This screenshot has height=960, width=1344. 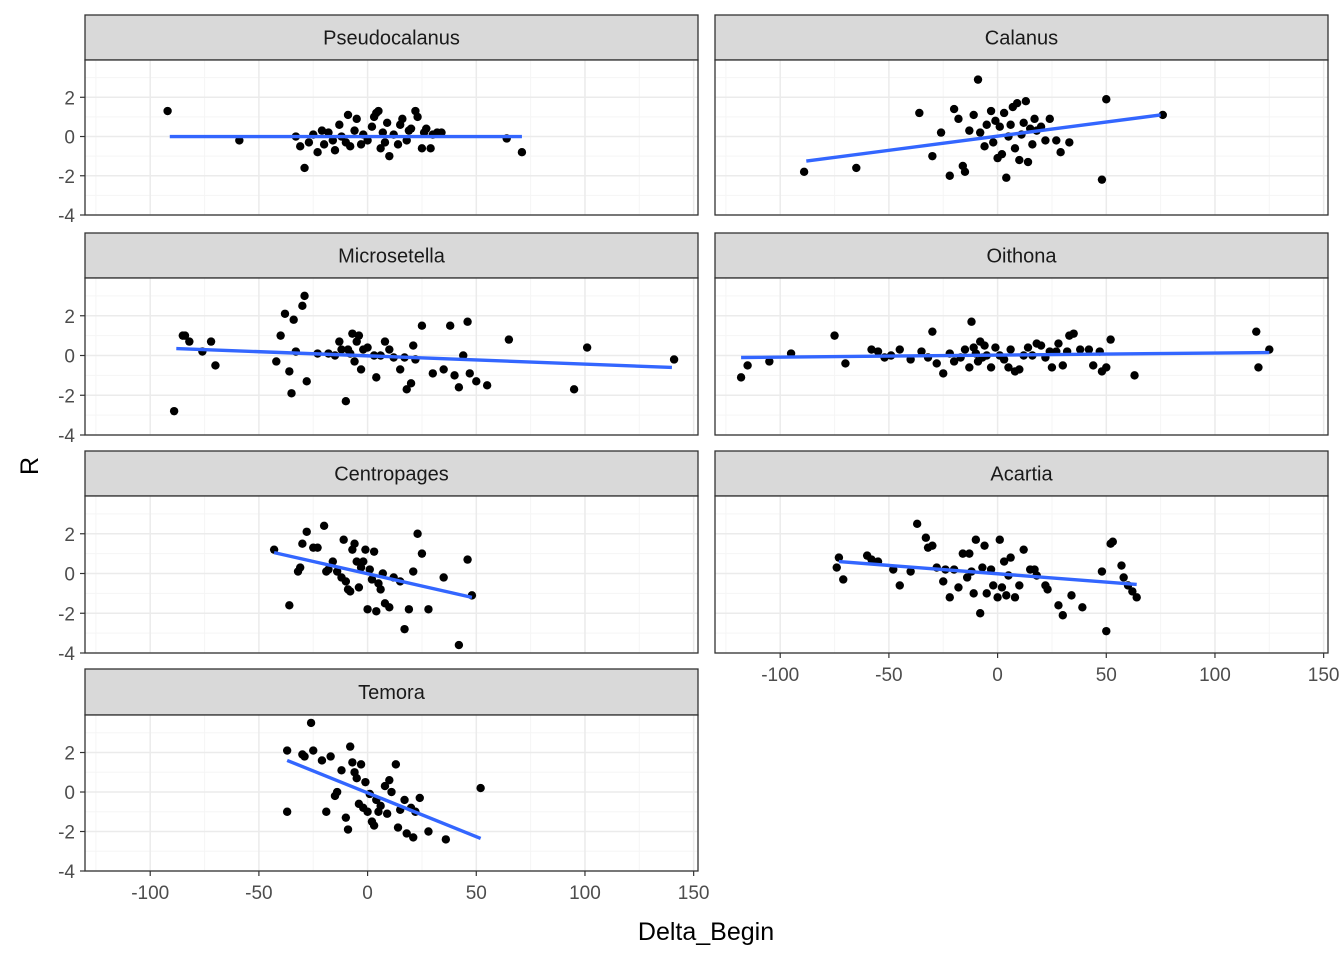 I want to click on panel-microsetella: Microsetella -4 -2 0 2, so click(x=378, y=339).